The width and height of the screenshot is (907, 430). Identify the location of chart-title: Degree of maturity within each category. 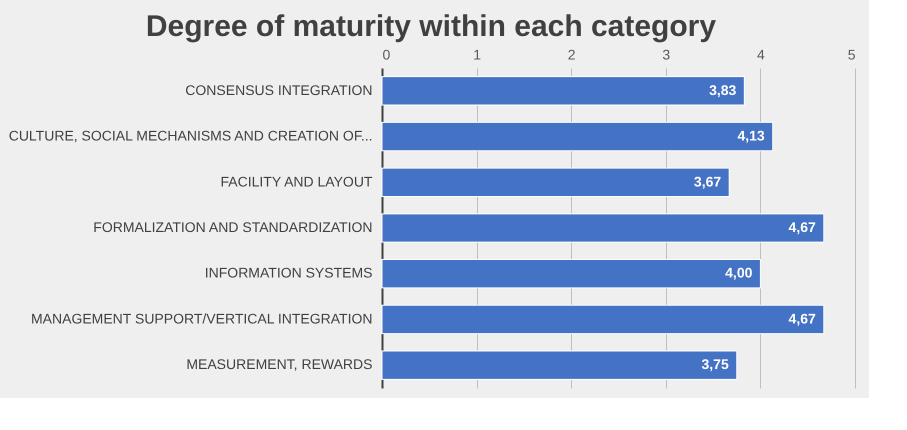
(431, 26).